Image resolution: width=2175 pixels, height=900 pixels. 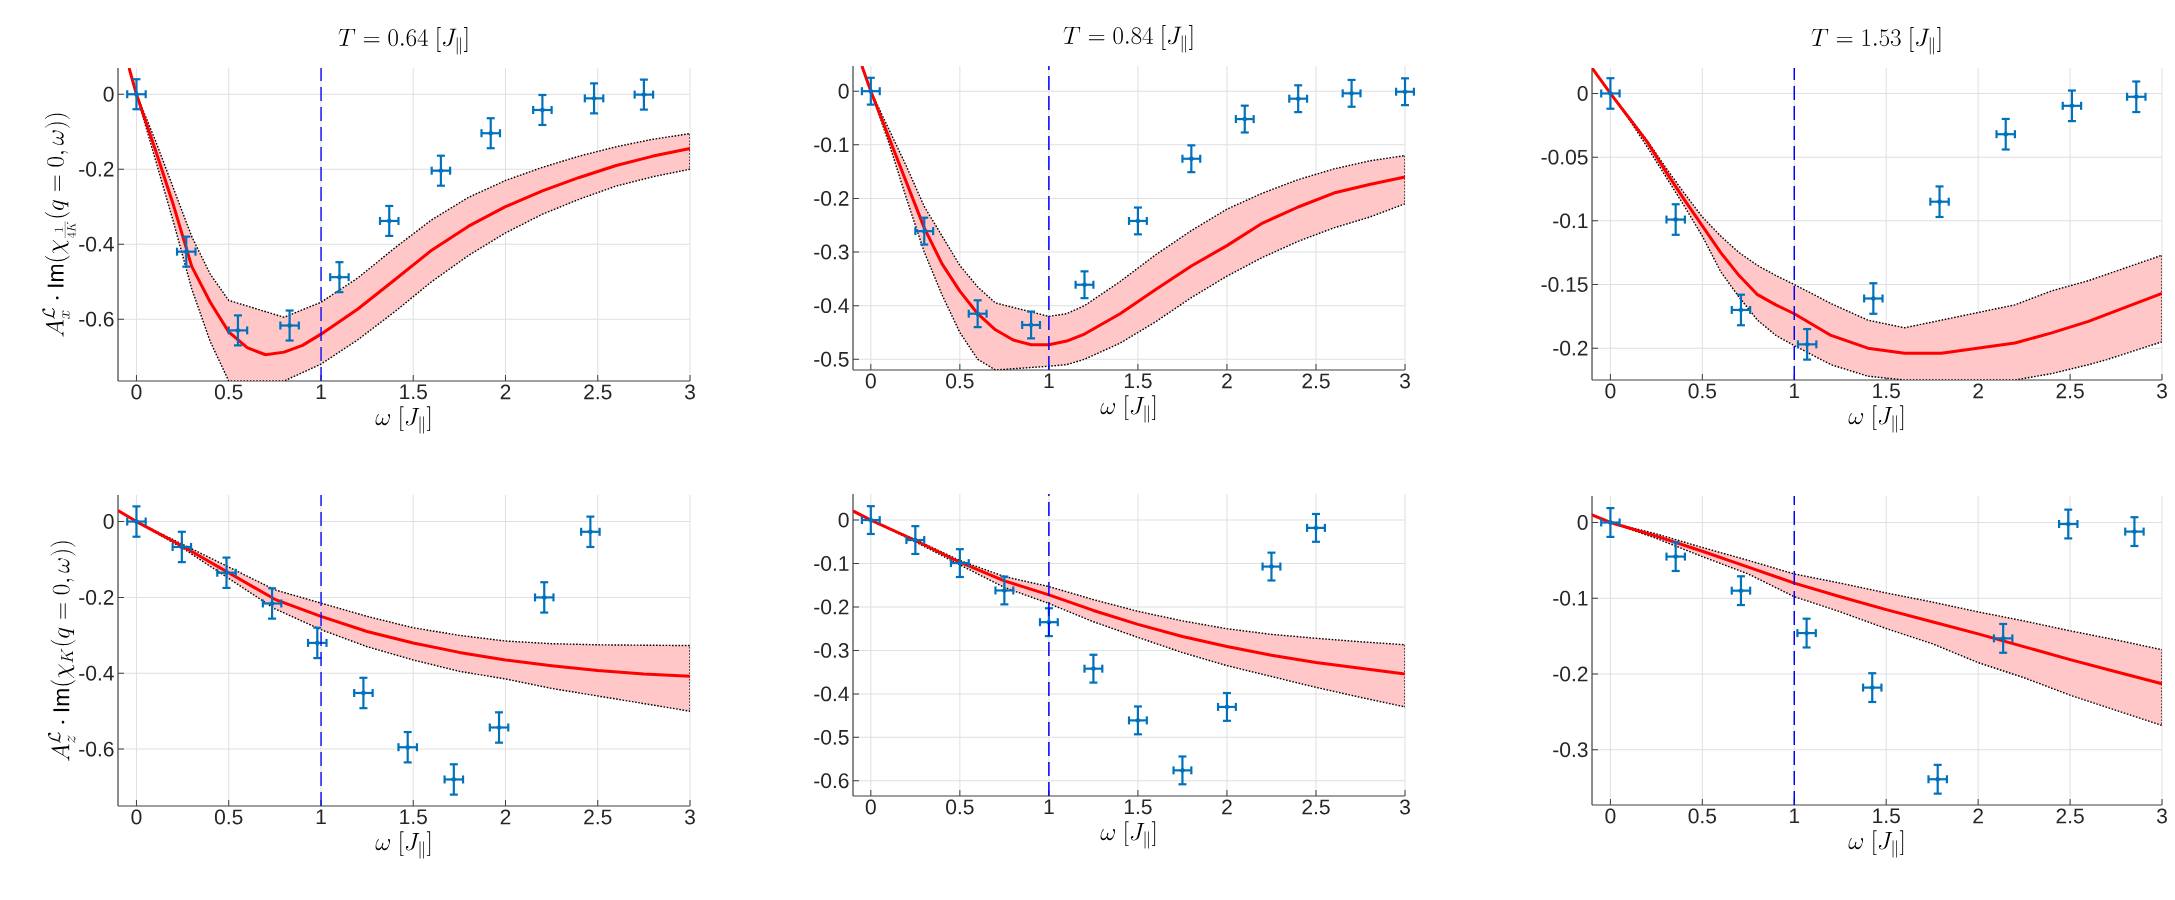 I want to click on y-axis-title: $A^{\mathcal{L}}_{z} \cdot \mathrm{Im}(\chi_{K}(q=0,\omega))$, so click(x=62, y=651).